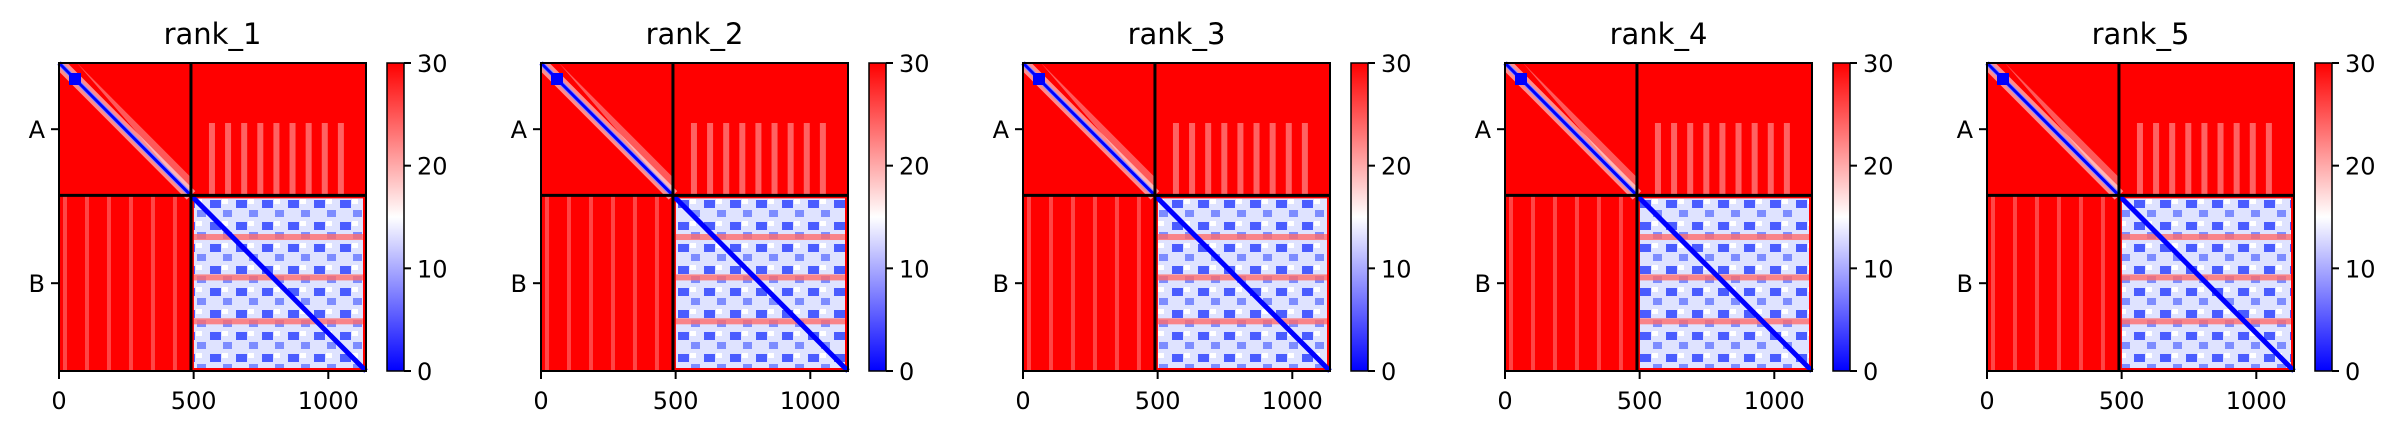  I want to click on chart-title: rank_5, so click(2141, 34).